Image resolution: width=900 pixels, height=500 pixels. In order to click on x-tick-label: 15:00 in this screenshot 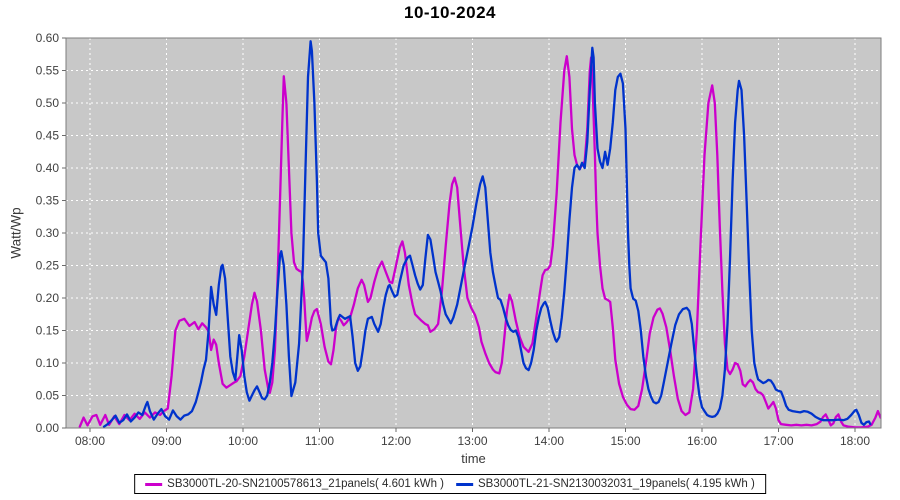, I will do `click(625, 441)`.